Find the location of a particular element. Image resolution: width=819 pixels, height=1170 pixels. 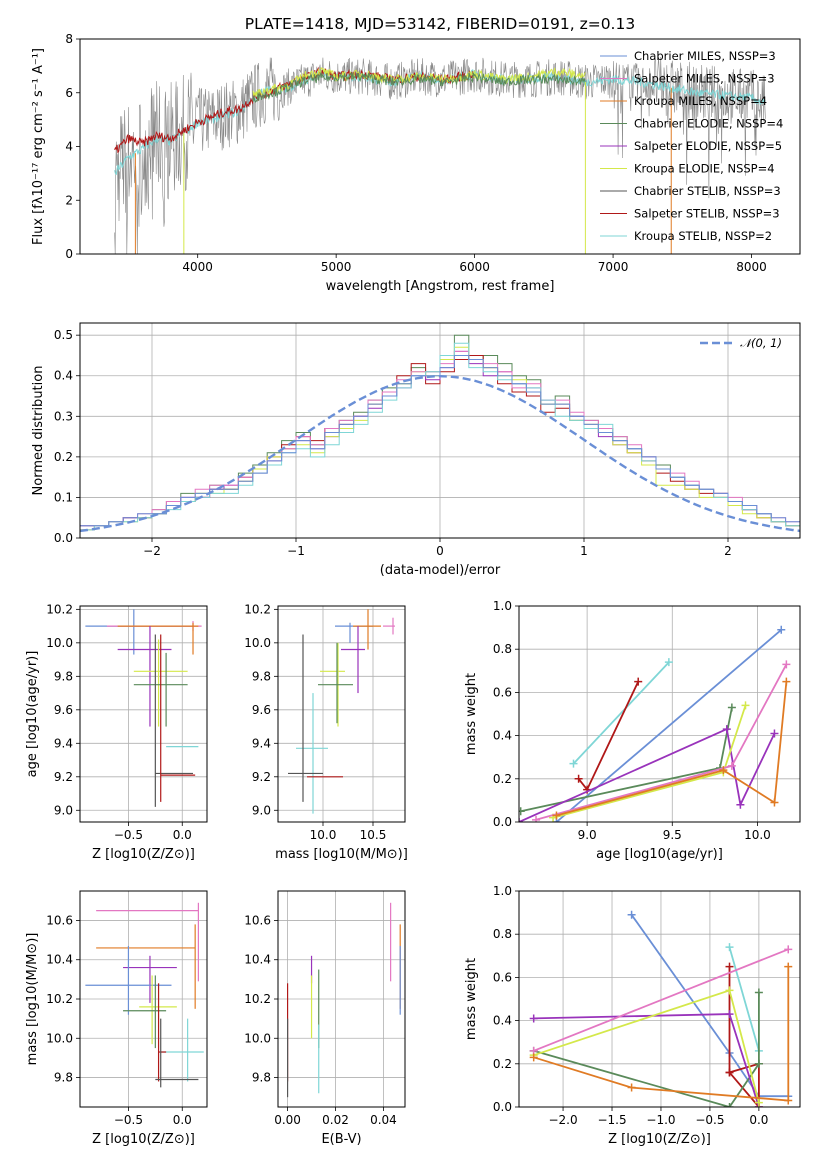

y-tick-label: 0.6 is located at coordinates (502, 977).